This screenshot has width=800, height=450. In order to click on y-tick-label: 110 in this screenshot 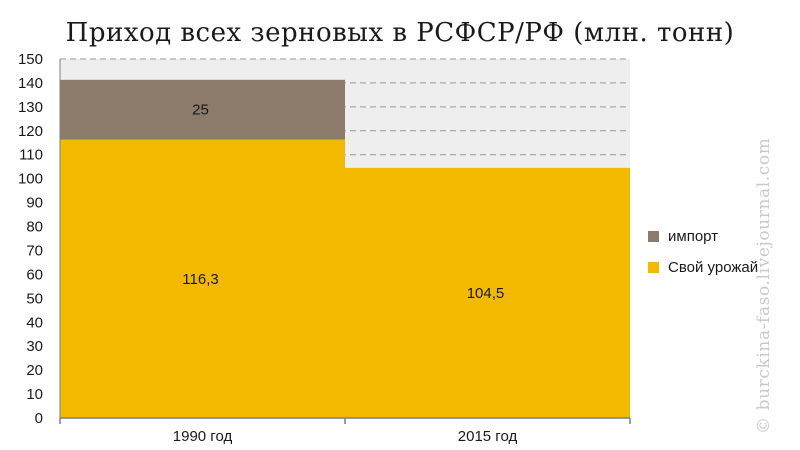, I will do `click(31, 155)`.